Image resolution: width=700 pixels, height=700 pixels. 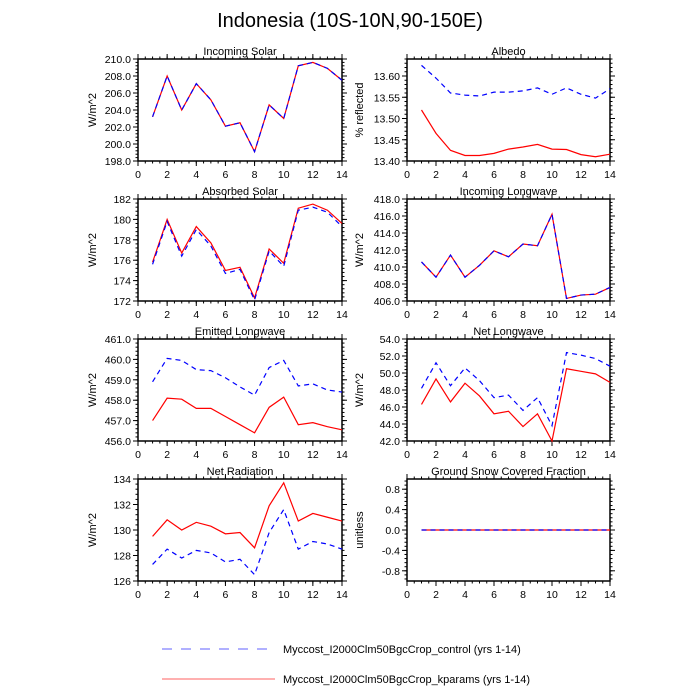 What do you see at coordinates (360, 109) in the screenshot?
I see `y-axis-label: % reflected` at bounding box center [360, 109].